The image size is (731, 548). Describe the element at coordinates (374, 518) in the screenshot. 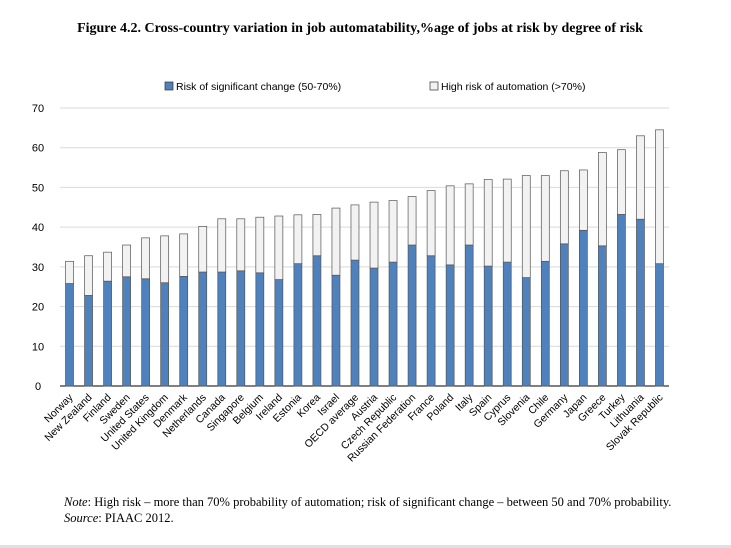

I see `source-line: Source: PIAAC 2012.` at that location.